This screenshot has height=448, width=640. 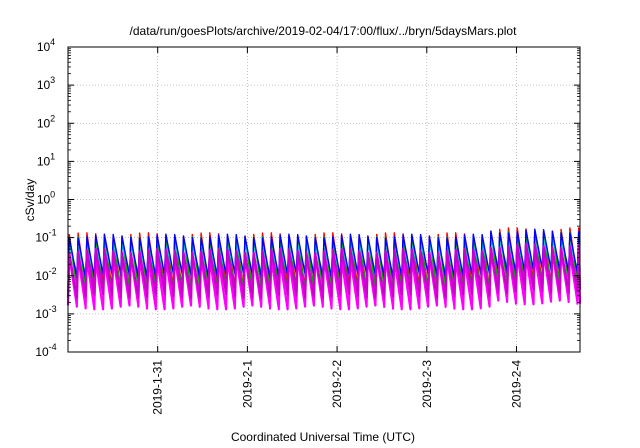 What do you see at coordinates (427, 384) in the screenshot?
I see `x-tick-label: 2019-2-3` at bounding box center [427, 384].